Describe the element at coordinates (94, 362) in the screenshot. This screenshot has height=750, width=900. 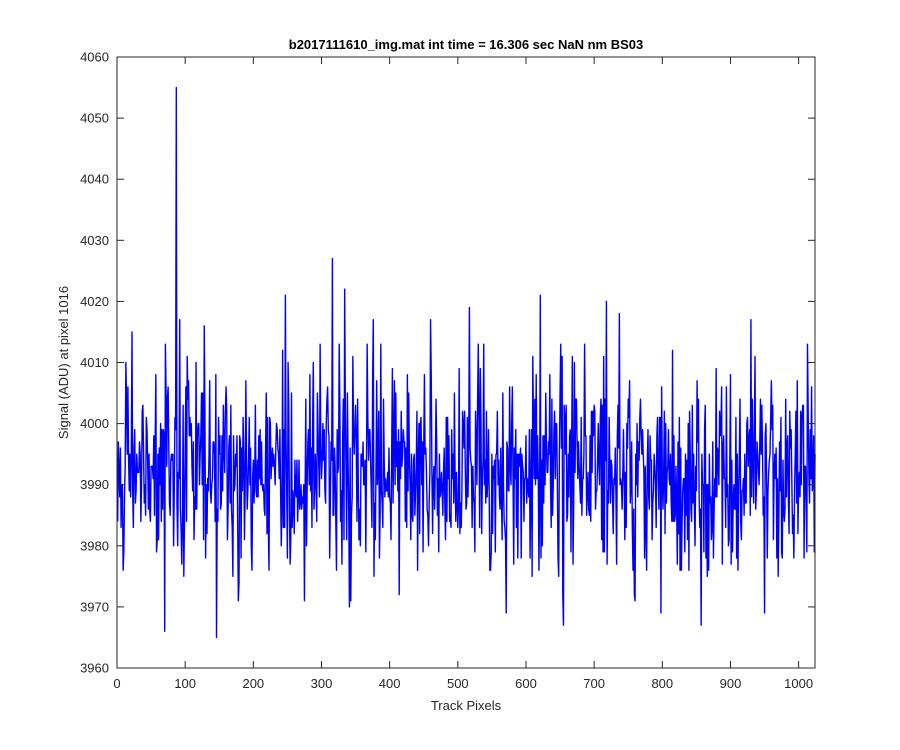
I see `y-tick-label: 4010` at that location.